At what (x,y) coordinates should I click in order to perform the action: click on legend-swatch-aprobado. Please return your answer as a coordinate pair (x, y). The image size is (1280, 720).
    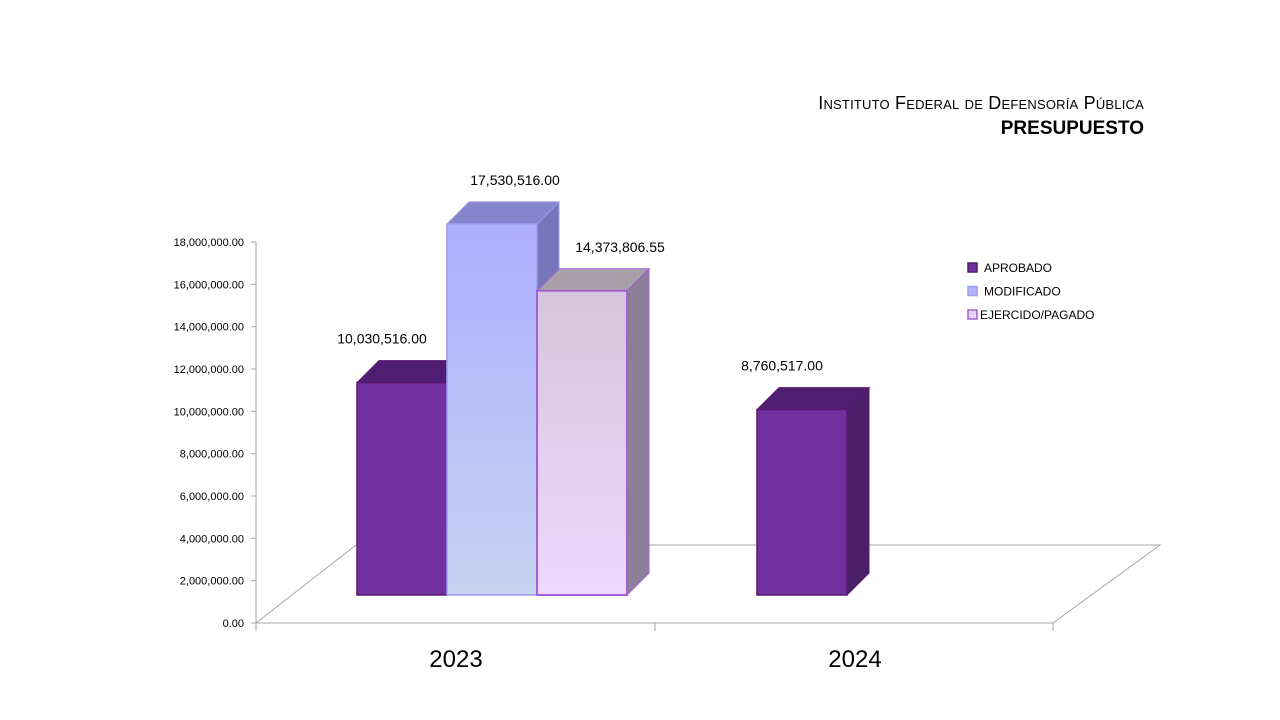
    Looking at the image, I should click on (972, 267).